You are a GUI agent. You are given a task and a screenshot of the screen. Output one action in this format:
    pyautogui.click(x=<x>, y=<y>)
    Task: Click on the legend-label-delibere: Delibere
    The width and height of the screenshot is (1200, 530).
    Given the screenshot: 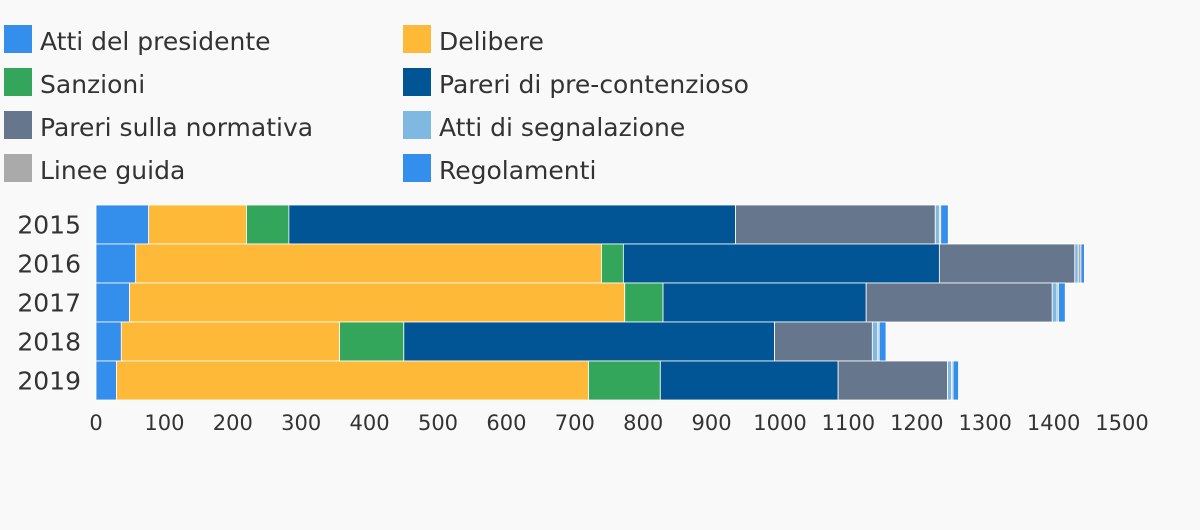 What is the action you would take?
    pyautogui.click(x=491, y=41)
    